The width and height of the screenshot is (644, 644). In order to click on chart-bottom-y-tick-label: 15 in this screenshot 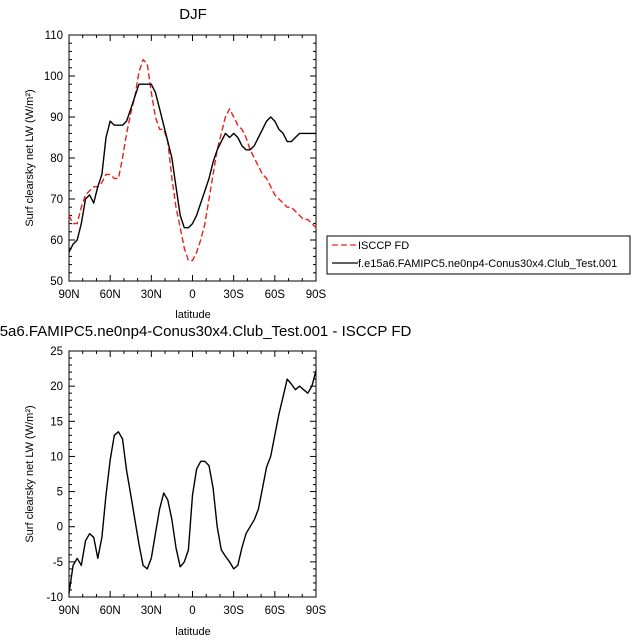, I will do `click(56, 422)`.